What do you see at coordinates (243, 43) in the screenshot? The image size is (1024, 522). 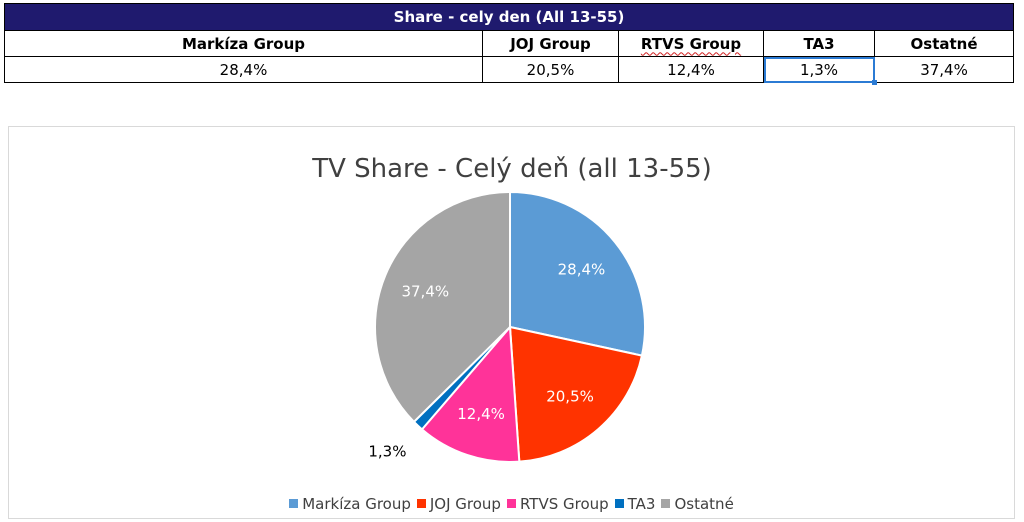 I see `header-markiza: Markíza Group` at bounding box center [243, 43].